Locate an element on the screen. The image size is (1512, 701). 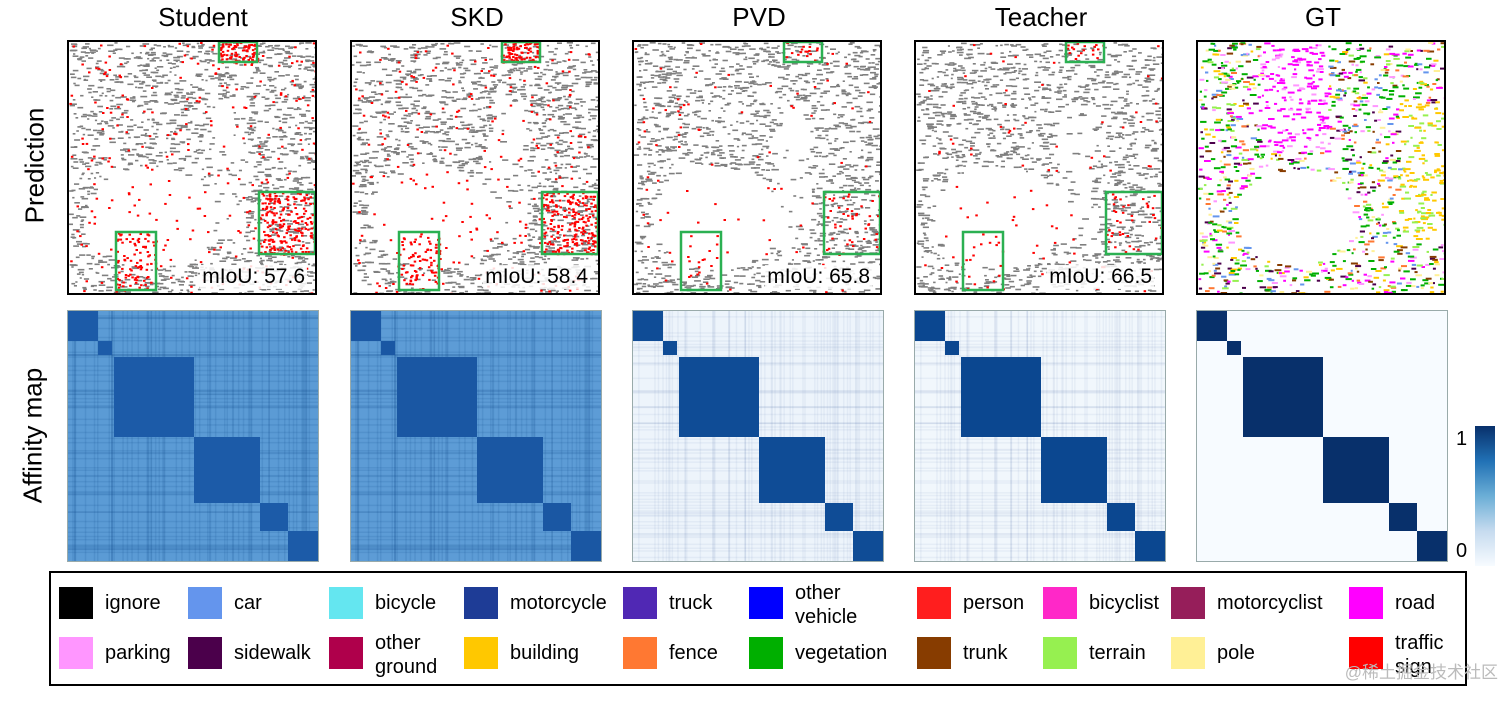
legend-label: other ground is located at coordinates (406, 655).